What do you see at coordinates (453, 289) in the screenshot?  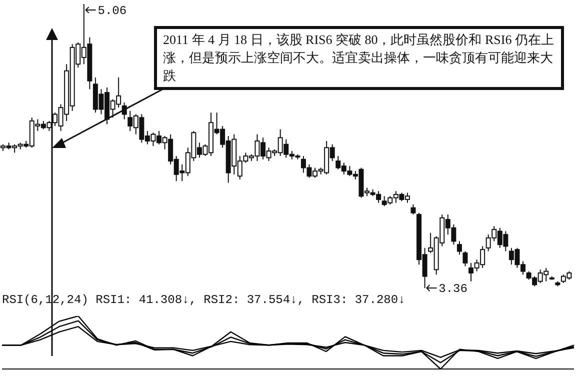 I see `annotation: 3.36` at bounding box center [453, 289].